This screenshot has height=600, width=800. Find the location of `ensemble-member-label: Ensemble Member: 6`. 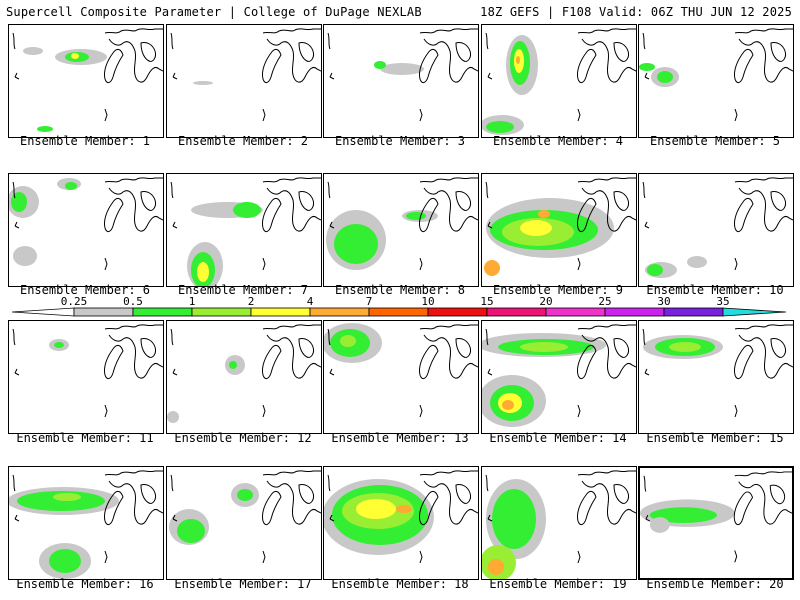

ensemble-member-label: Ensemble Member: 6 is located at coordinates (85, 290).